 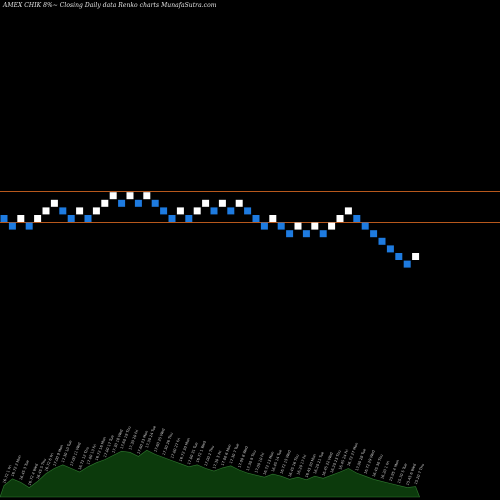 What do you see at coordinates (84, 459) in the screenshot?
I see `volume-label: 16.72 12 Thu` at bounding box center [84, 459].